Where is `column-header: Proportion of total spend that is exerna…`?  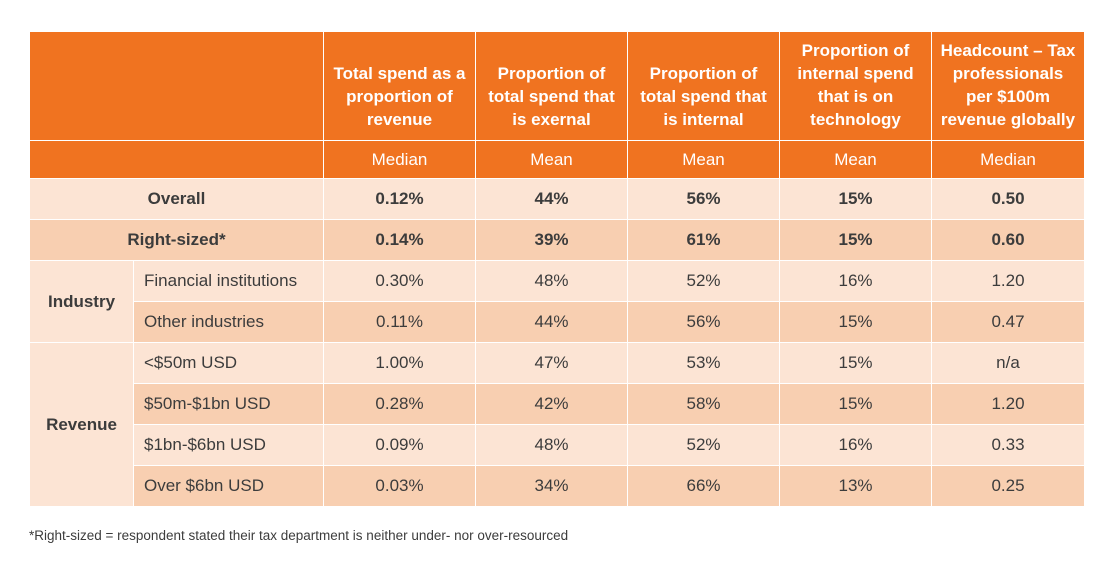
column-header: Proportion of total spend that is exerna… is located at coordinates (551, 86).